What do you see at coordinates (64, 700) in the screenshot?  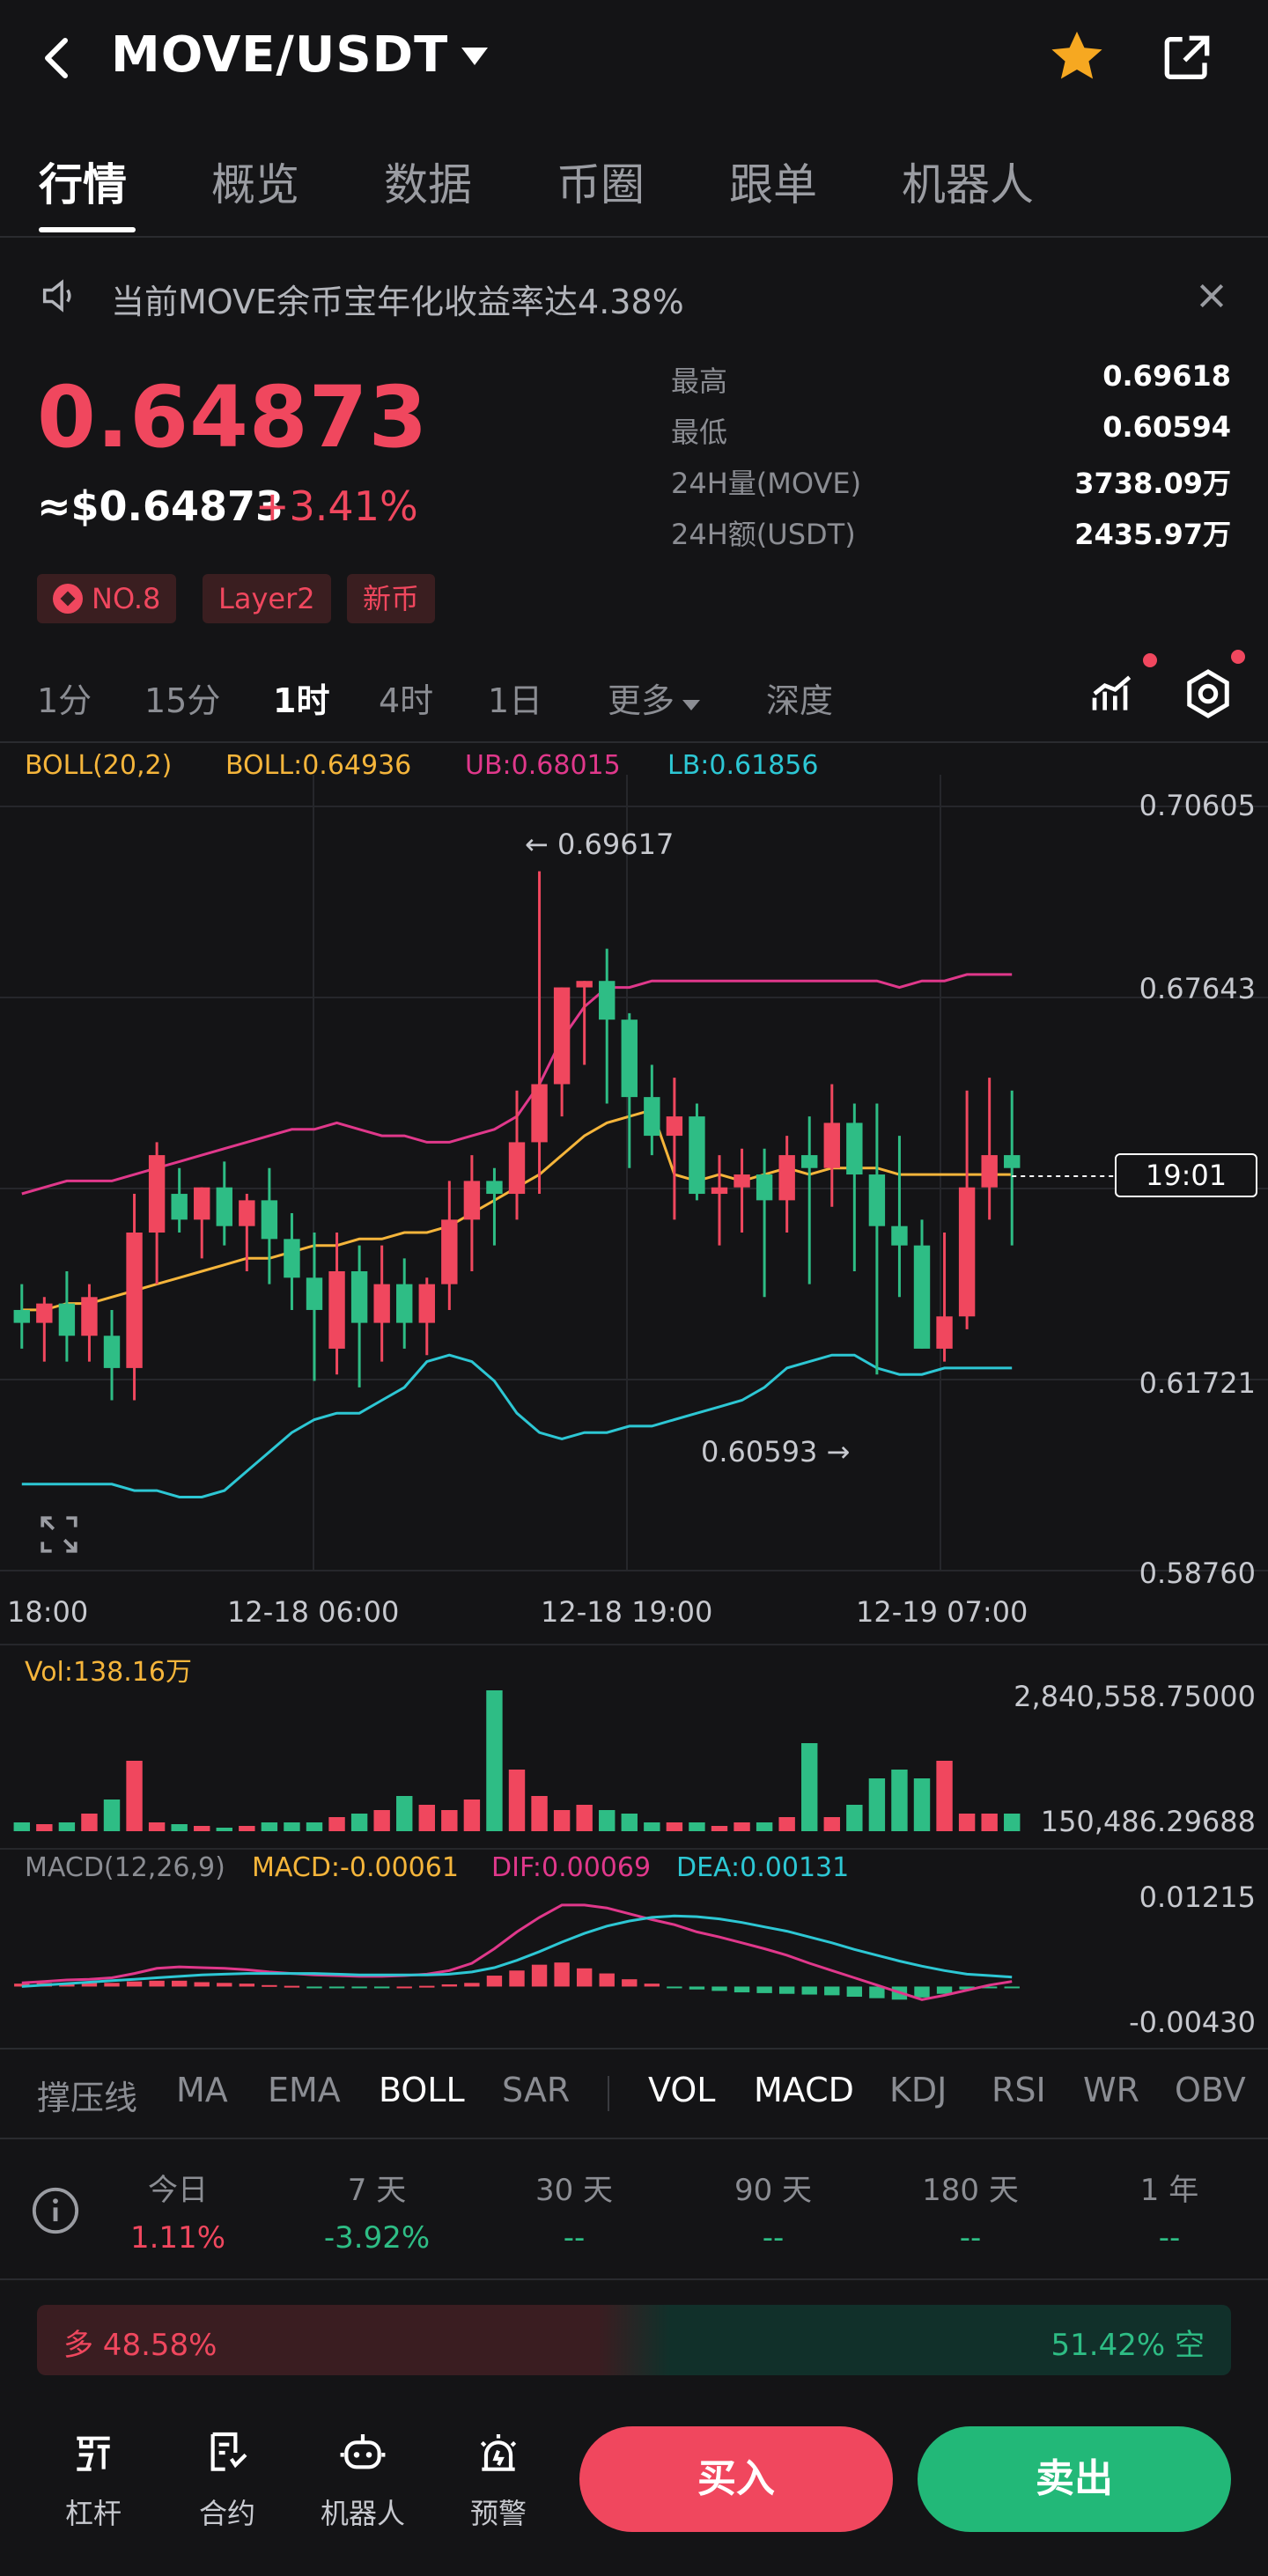 I see `interval-1m: 1分` at bounding box center [64, 700].